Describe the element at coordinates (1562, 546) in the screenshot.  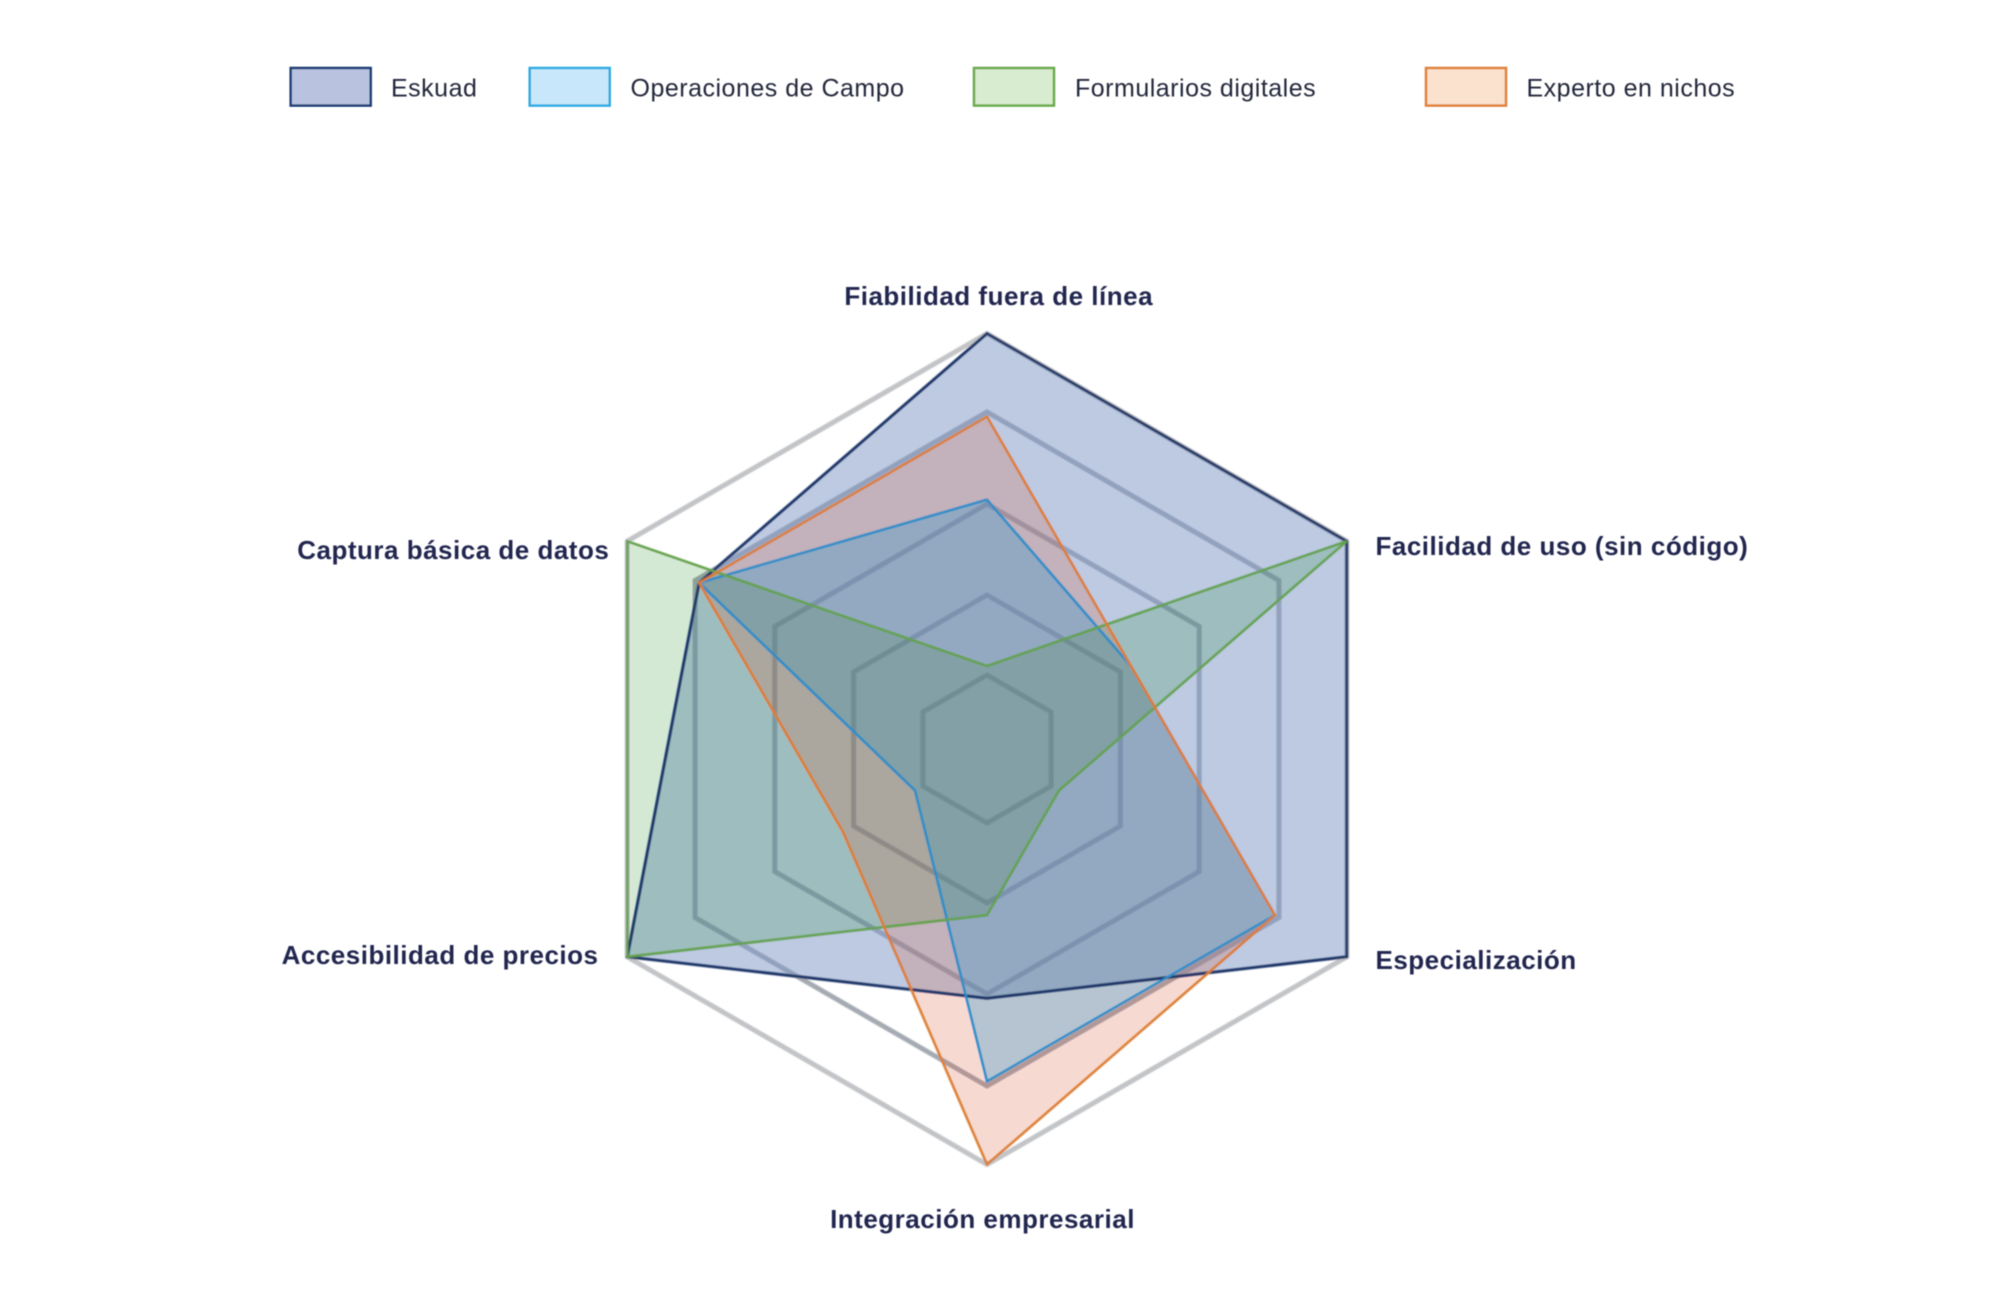
I see `svg-text: Facilidad de uso (sin código)` at that location.